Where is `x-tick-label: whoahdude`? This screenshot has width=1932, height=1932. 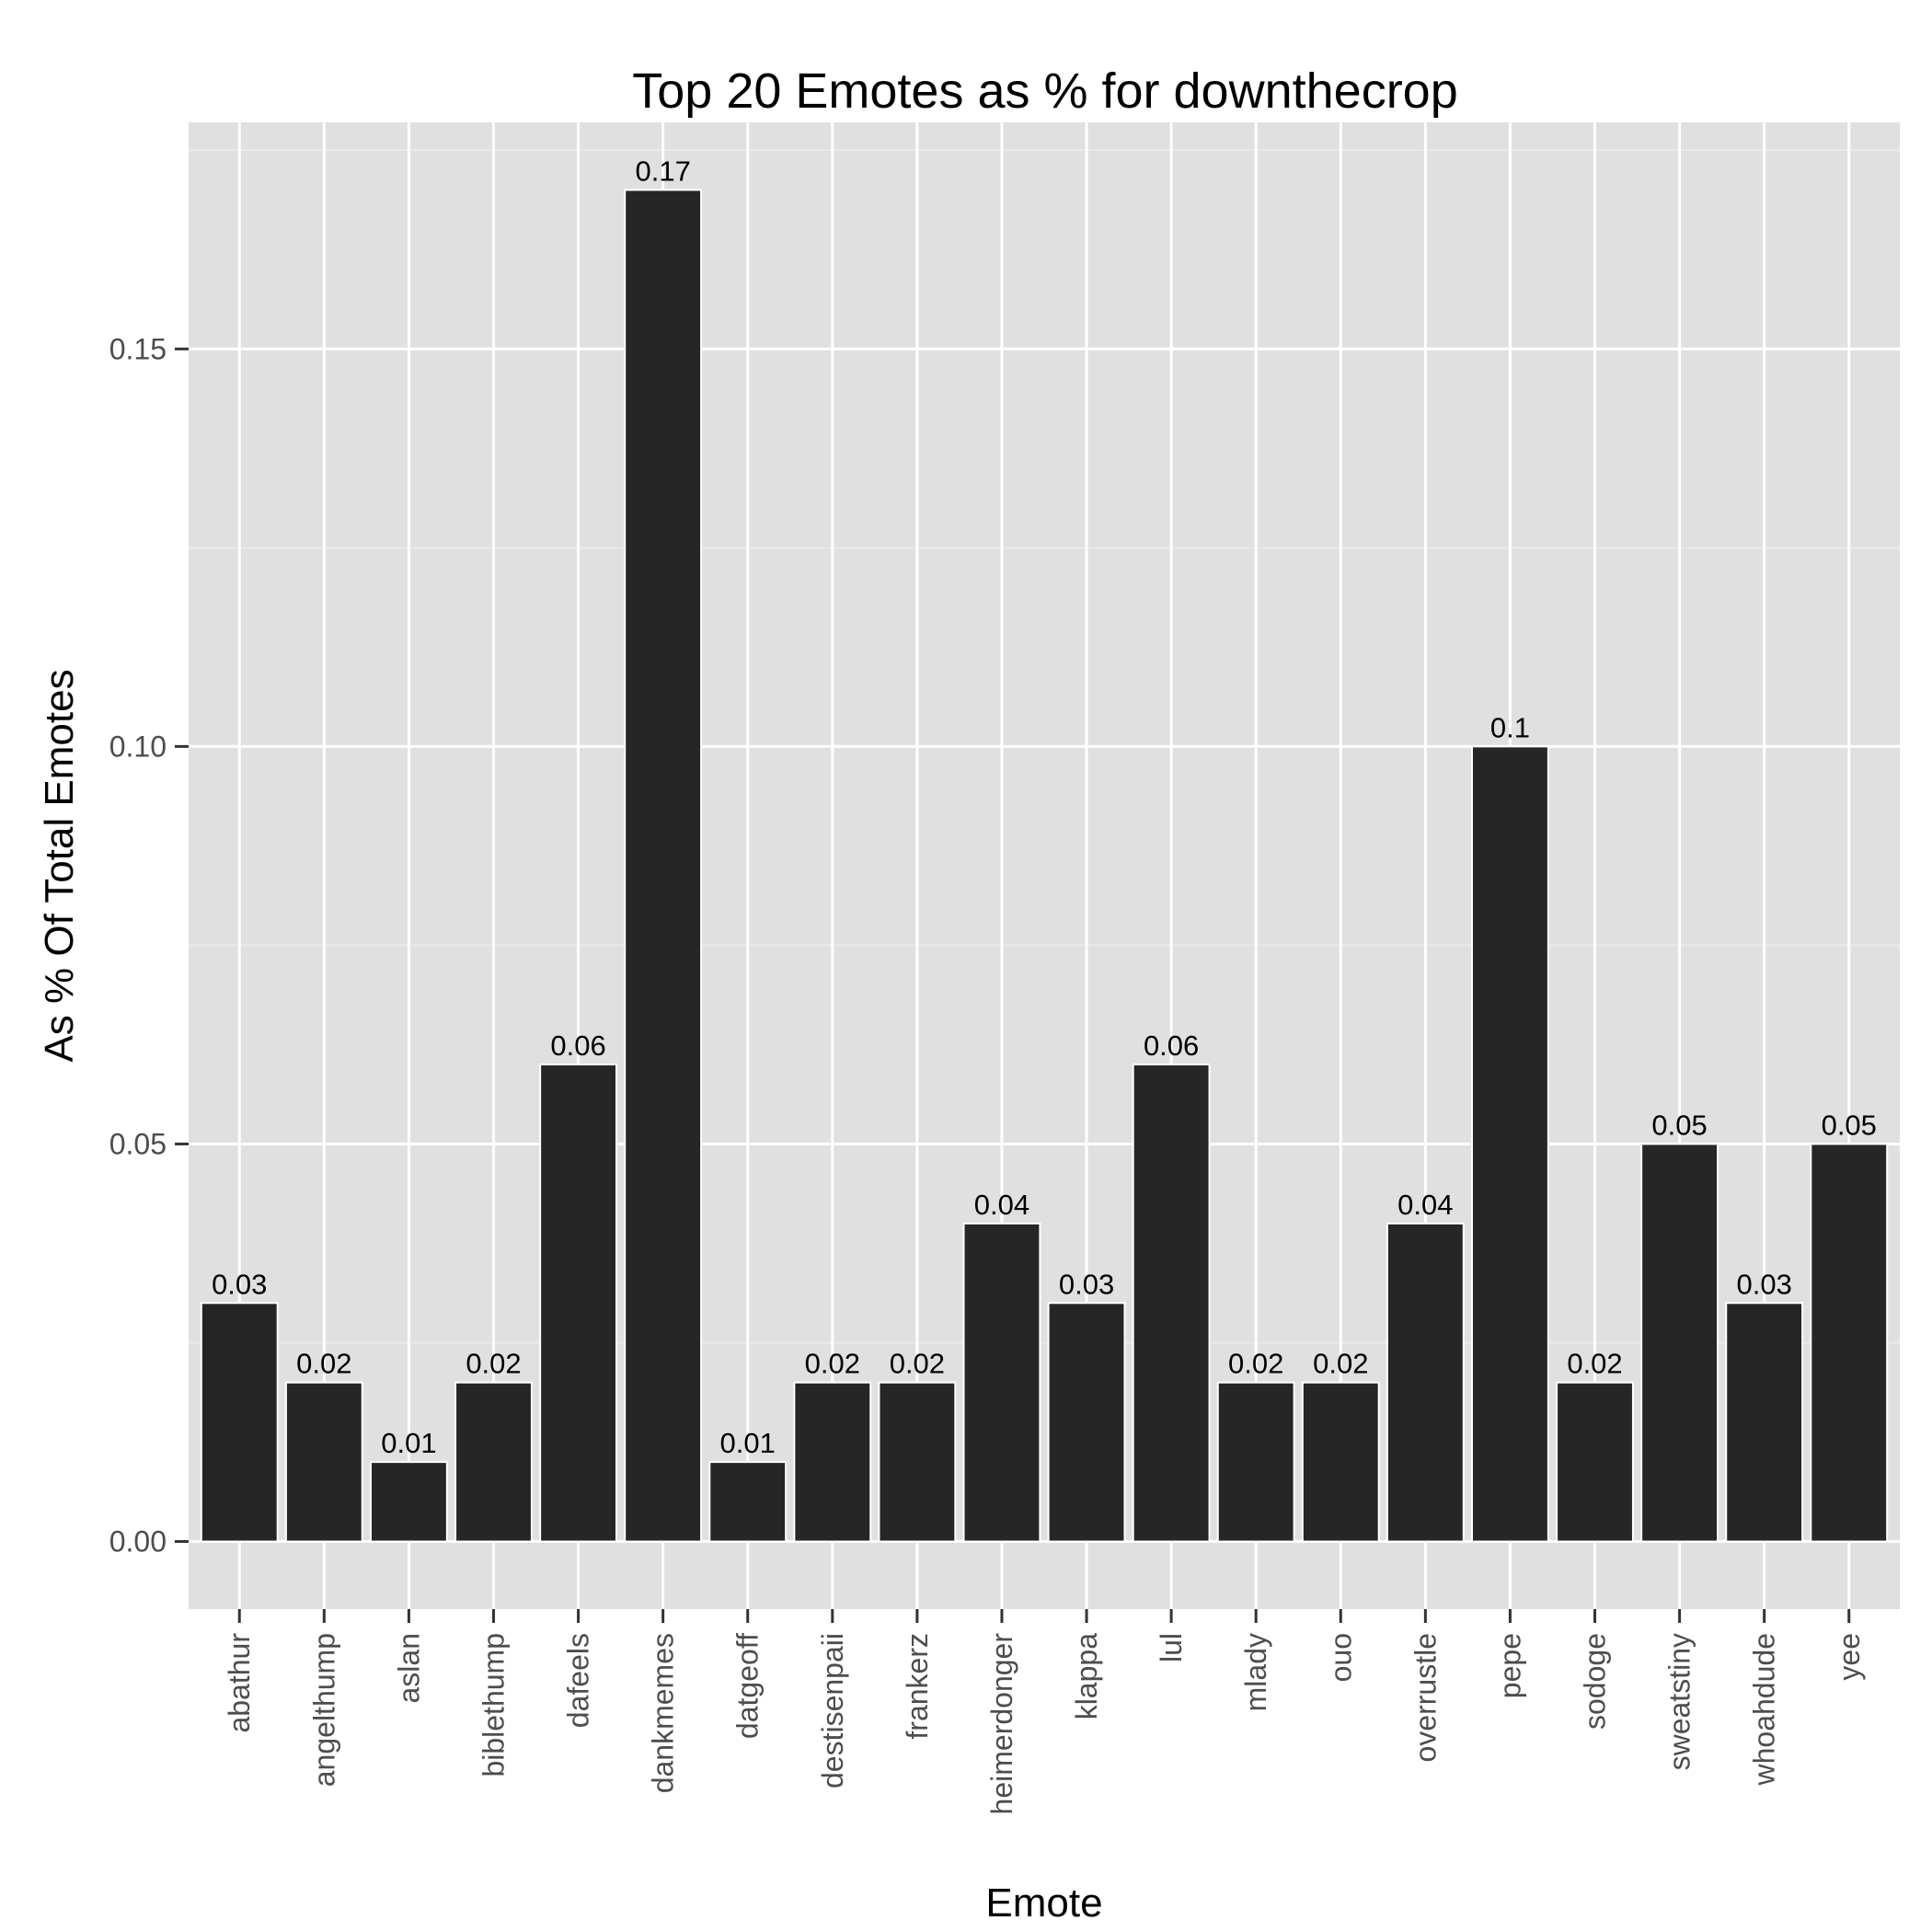 x-tick-label: whoahdude is located at coordinates (1764, 1709).